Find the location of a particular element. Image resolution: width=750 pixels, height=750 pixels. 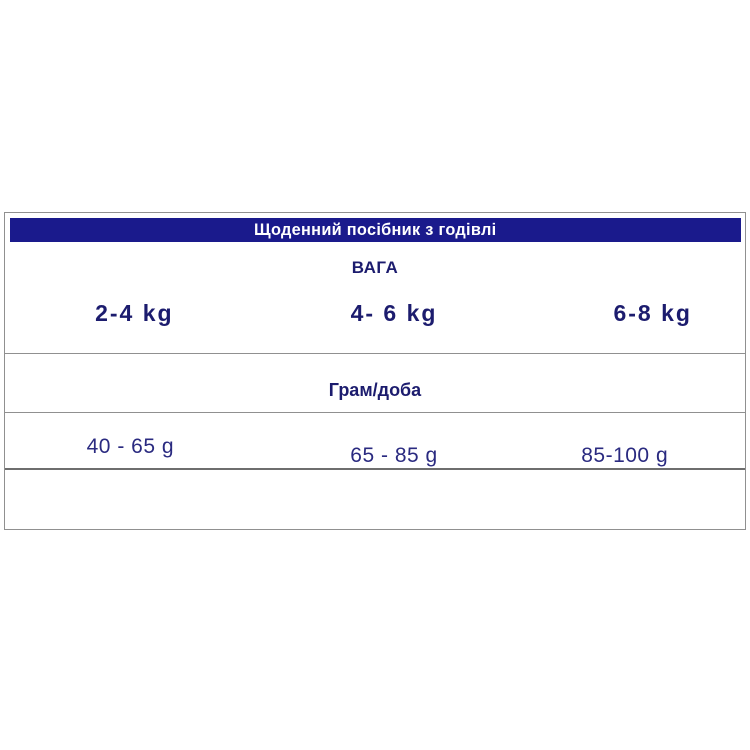

amount-unit-section: Грам/доба is located at coordinates (375, 382).